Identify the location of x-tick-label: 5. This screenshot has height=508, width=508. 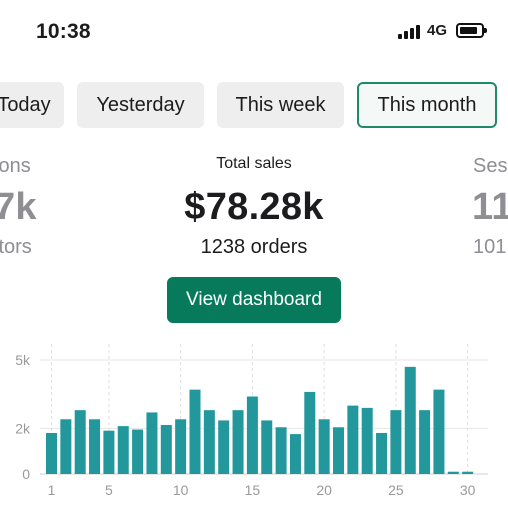
(109, 490).